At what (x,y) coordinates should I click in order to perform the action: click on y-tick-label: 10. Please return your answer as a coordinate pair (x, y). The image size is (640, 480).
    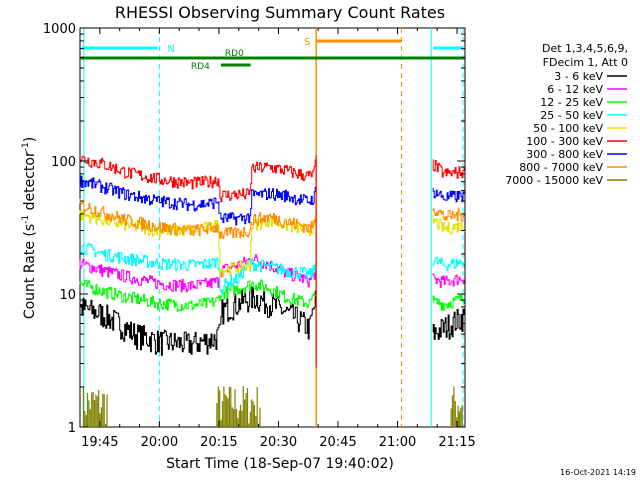
    Looking at the image, I should click on (67, 295).